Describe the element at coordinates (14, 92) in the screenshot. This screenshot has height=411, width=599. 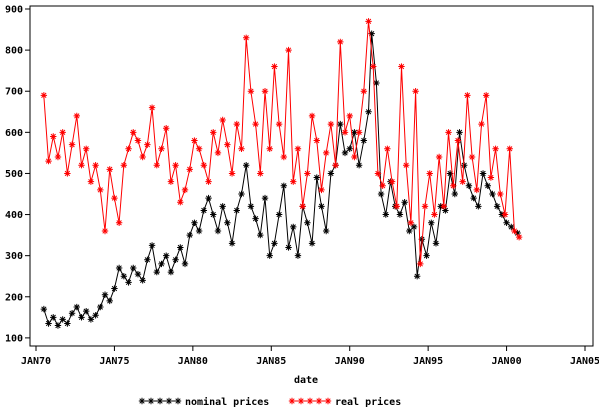
I see `y-tick-label: 700` at that location.